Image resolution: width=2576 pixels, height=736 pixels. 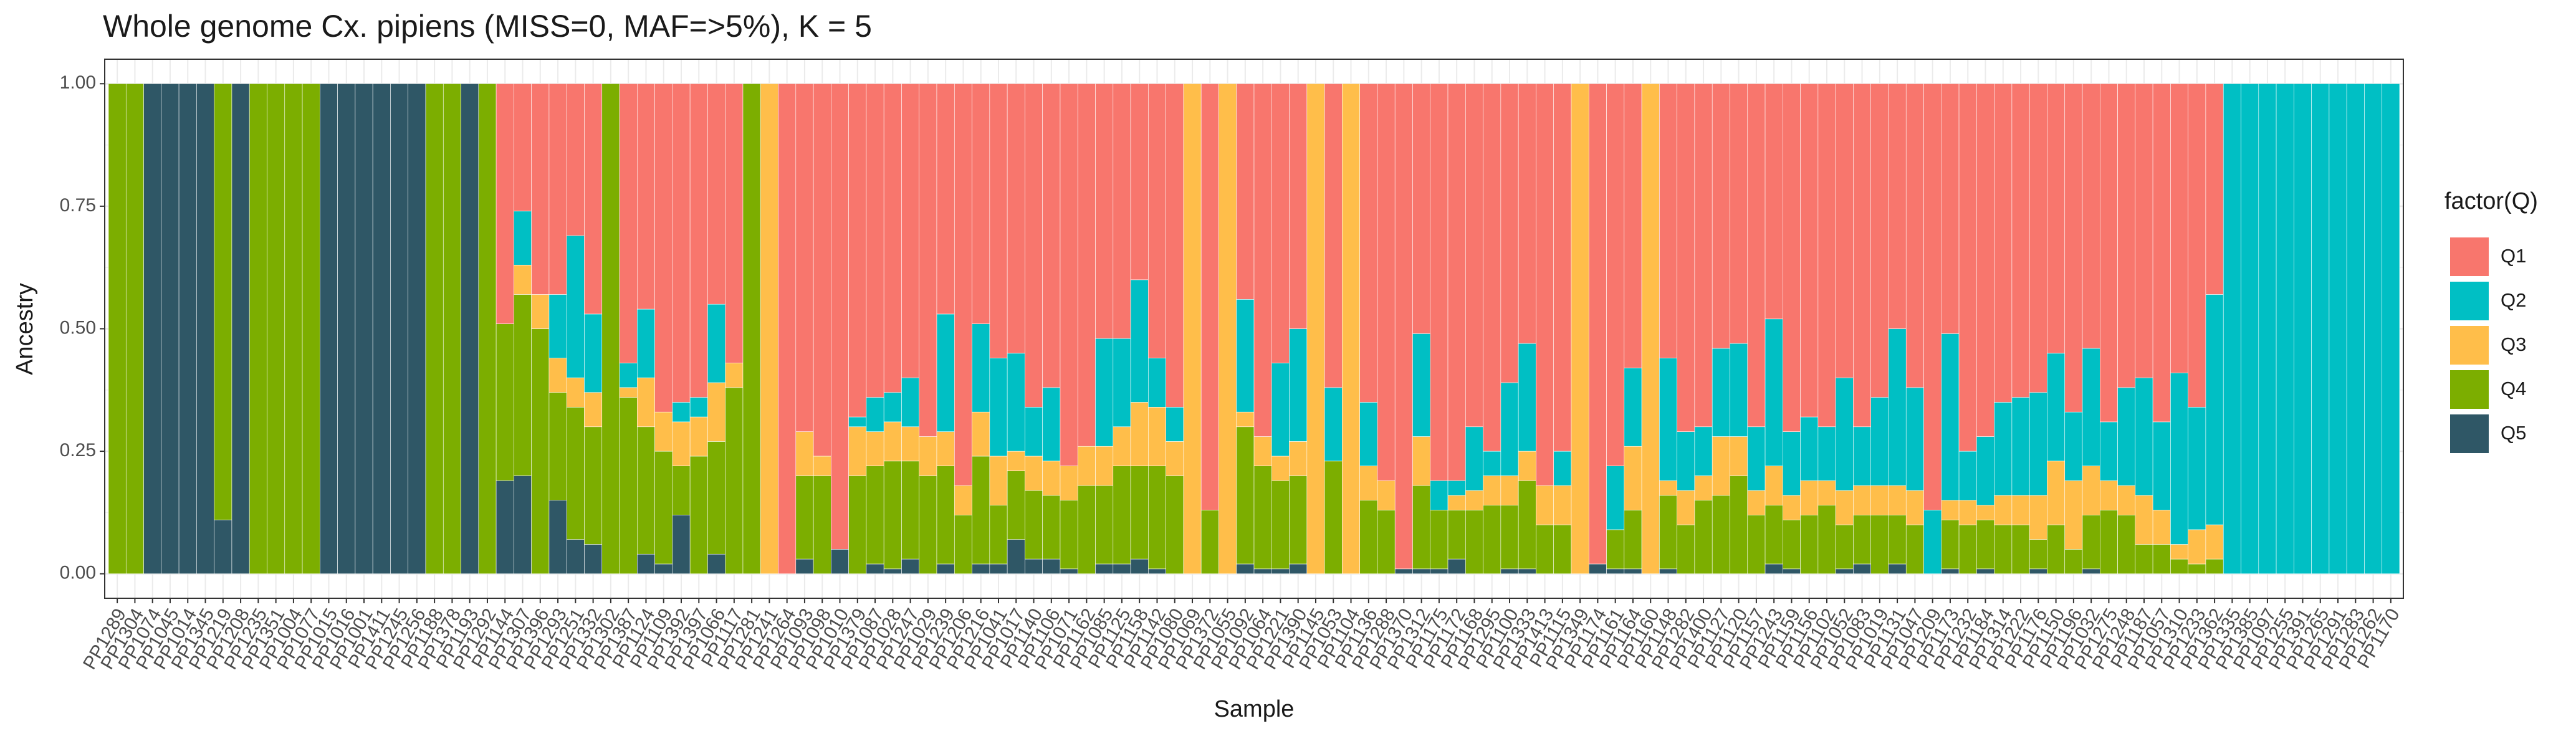 I want to click on legend-key, so click(x=2469, y=346).